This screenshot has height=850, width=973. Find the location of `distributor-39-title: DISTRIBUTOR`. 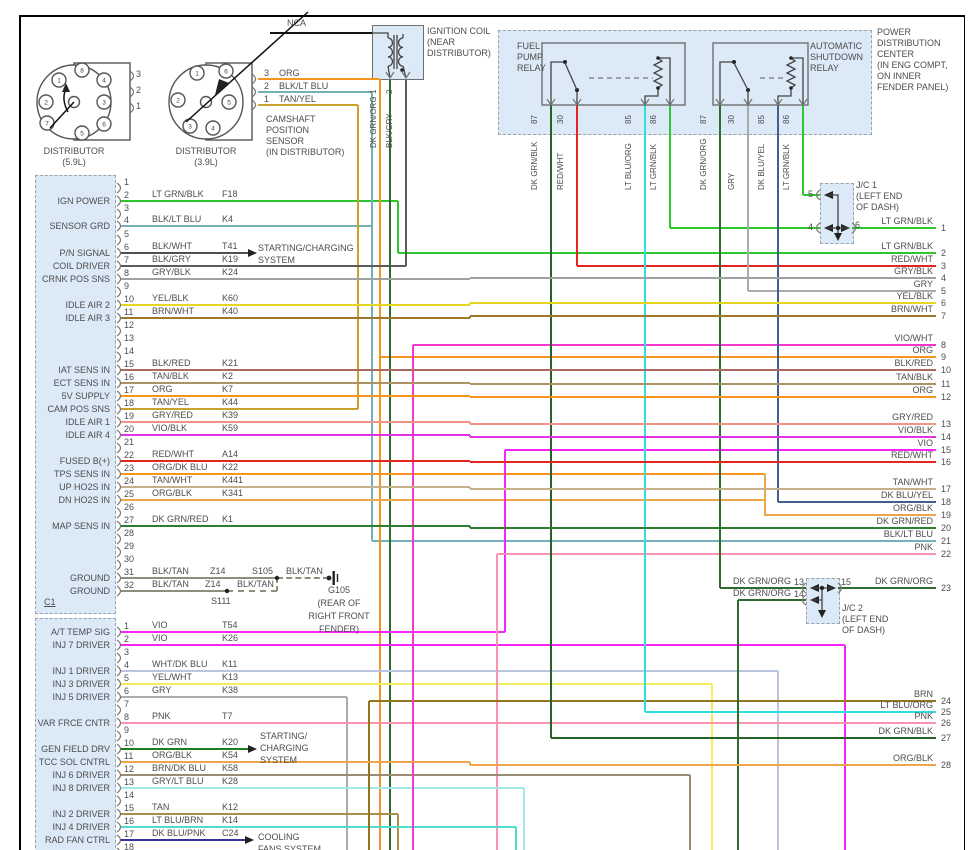

distributor-39-title: DISTRIBUTOR is located at coordinates (206, 151).